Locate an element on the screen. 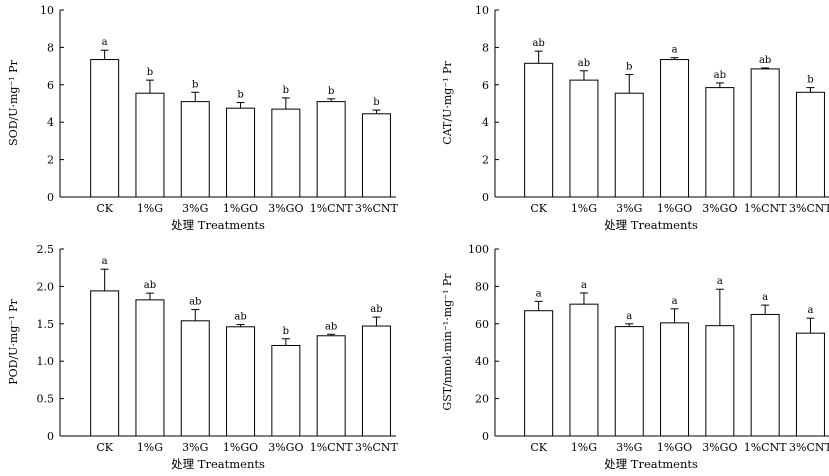 This screenshot has height=476, width=829. sod-y-tick-label: 10 is located at coordinates (47, 10).